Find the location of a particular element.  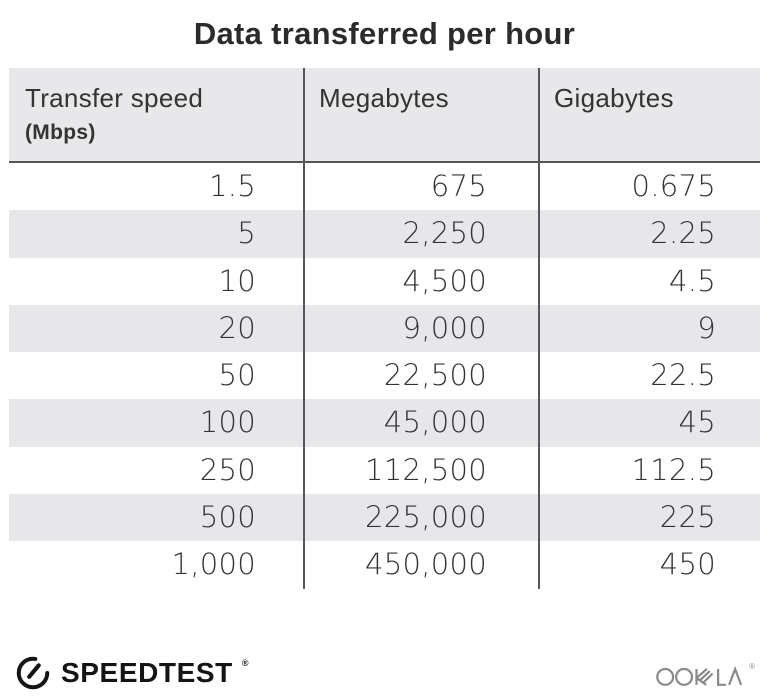

table-row: 20 9,000 9 is located at coordinates (384, 328).